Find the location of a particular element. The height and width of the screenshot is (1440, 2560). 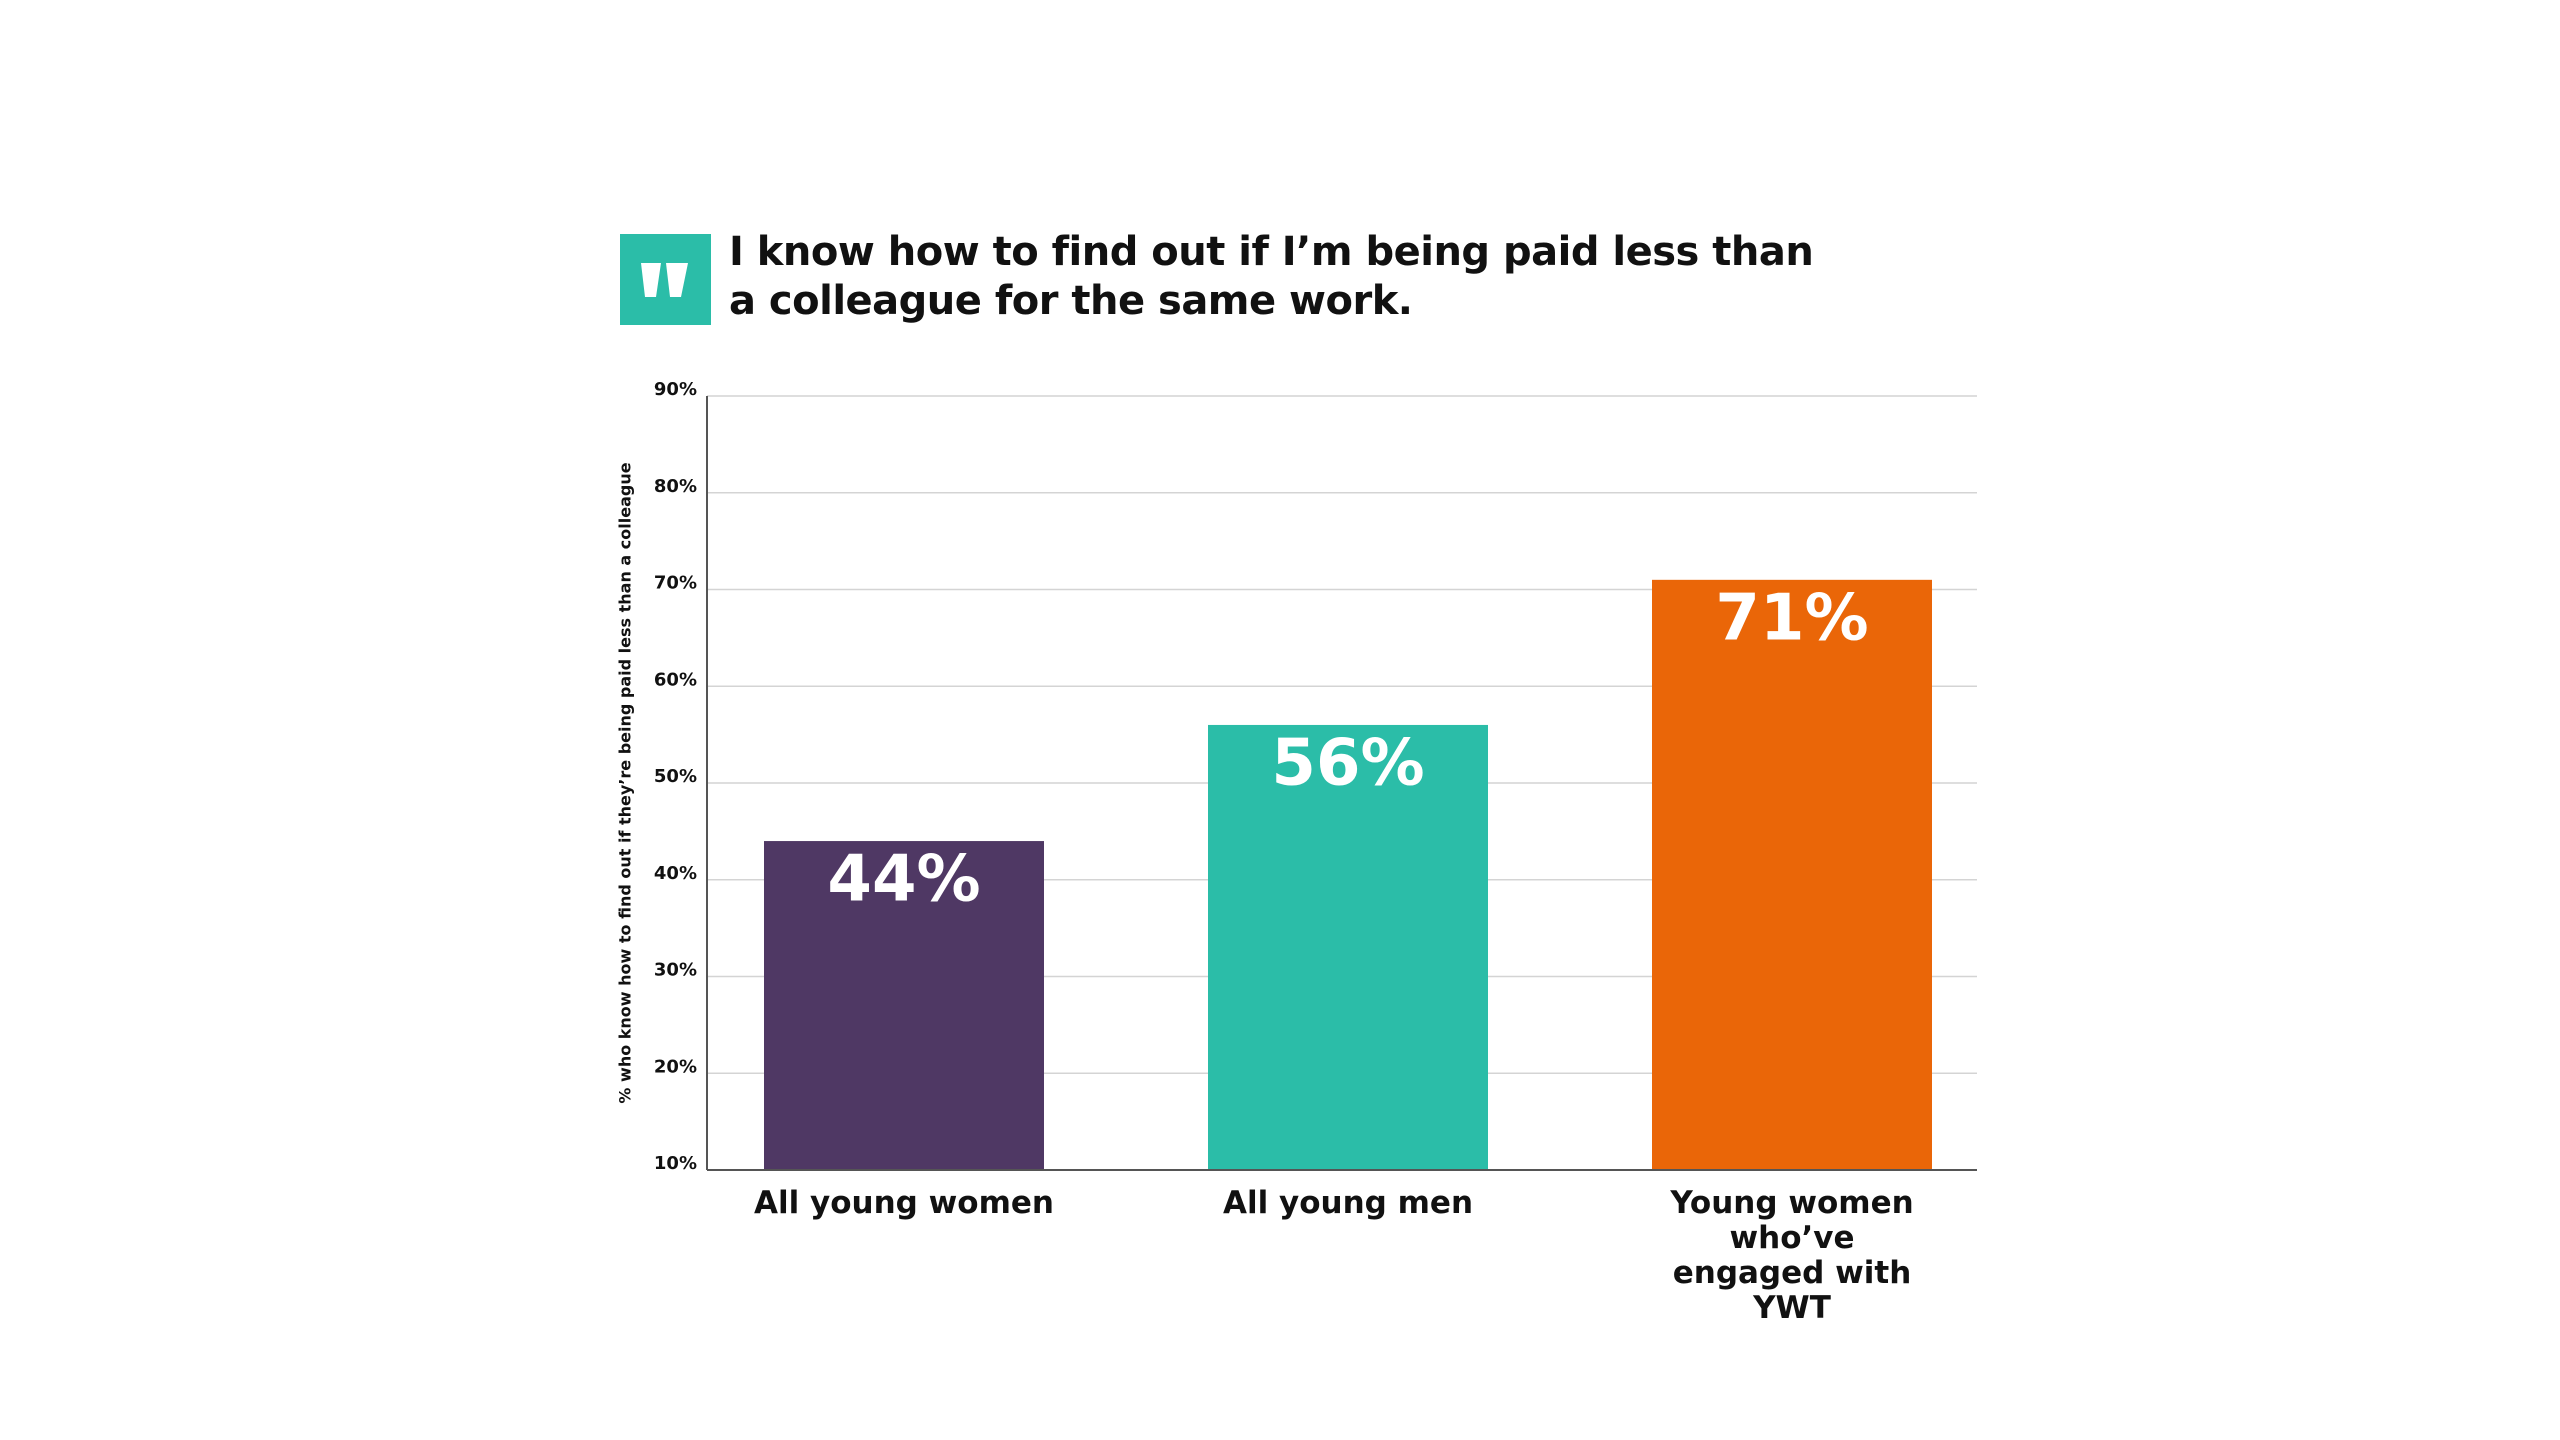

x-tick-label: All young men is located at coordinates (1348, 1203).